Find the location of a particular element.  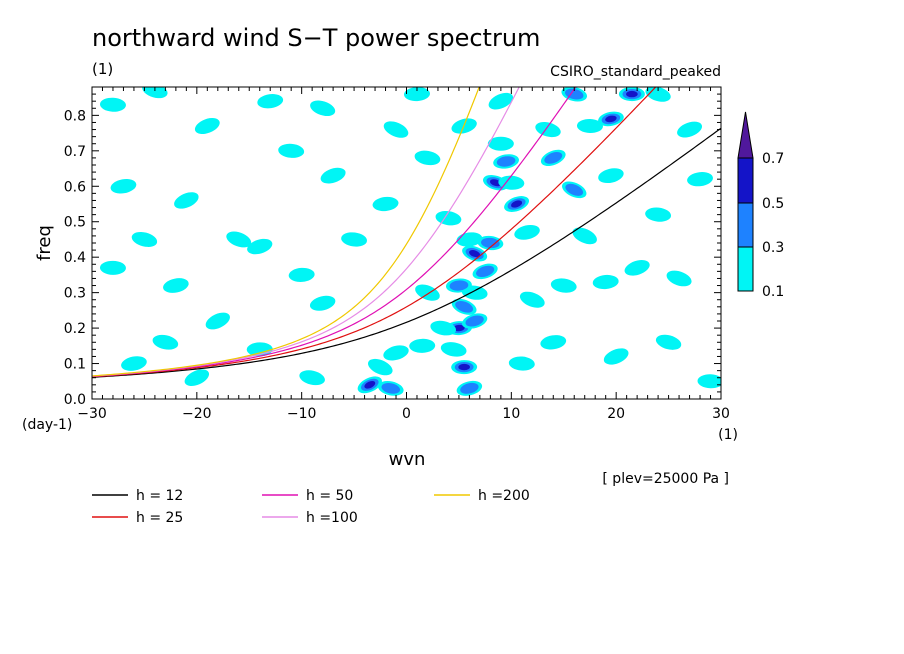

y-tick-label: 0.3 is located at coordinates (75, 294).